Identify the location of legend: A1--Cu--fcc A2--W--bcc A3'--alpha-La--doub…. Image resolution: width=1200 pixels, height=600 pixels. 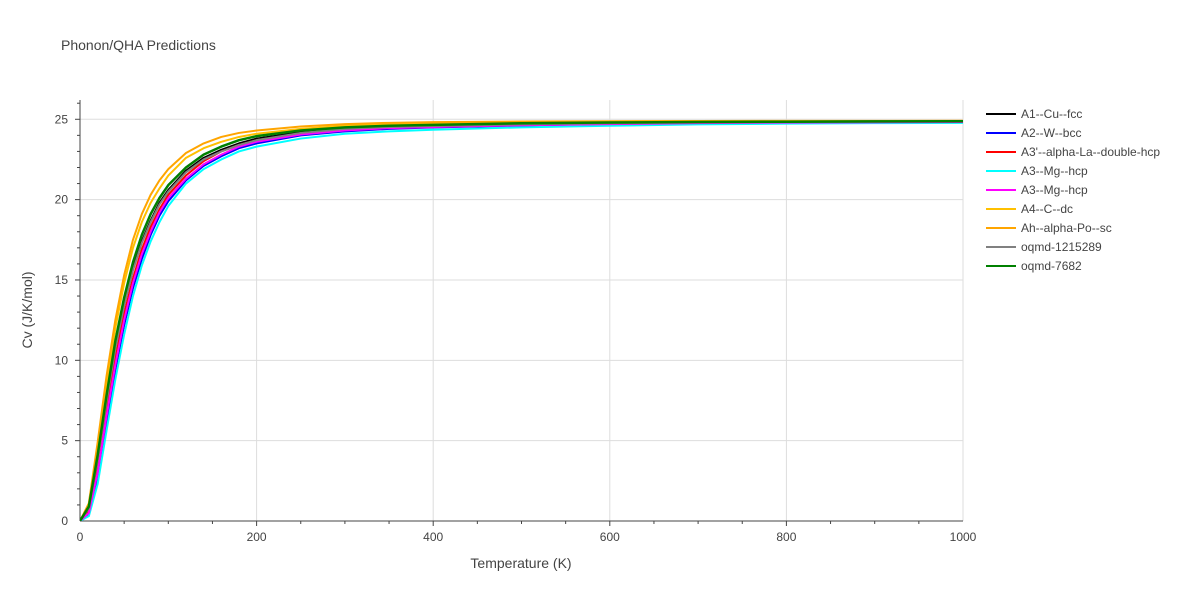
(1073, 190).